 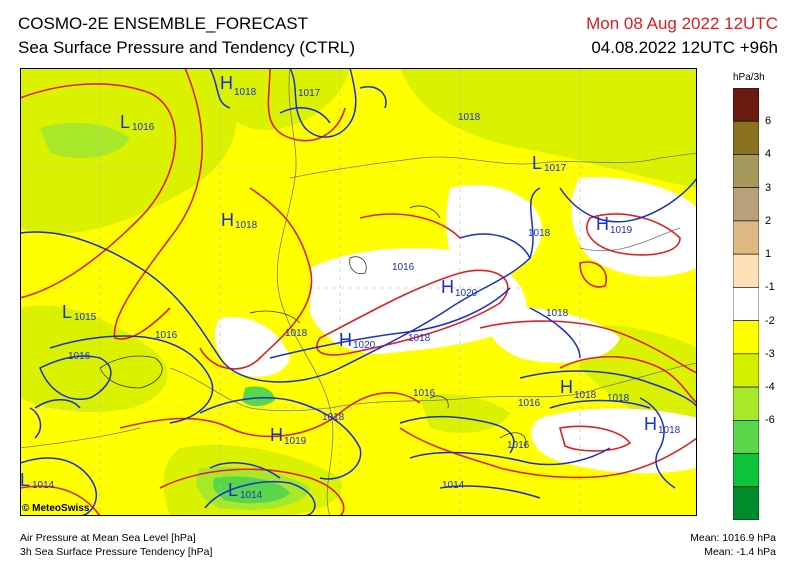 What do you see at coordinates (187, 47) in the screenshot?
I see `chart-subtitle: Sea Surface Pressure and Tendency (CTRL)` at bounding box center [187, 47].